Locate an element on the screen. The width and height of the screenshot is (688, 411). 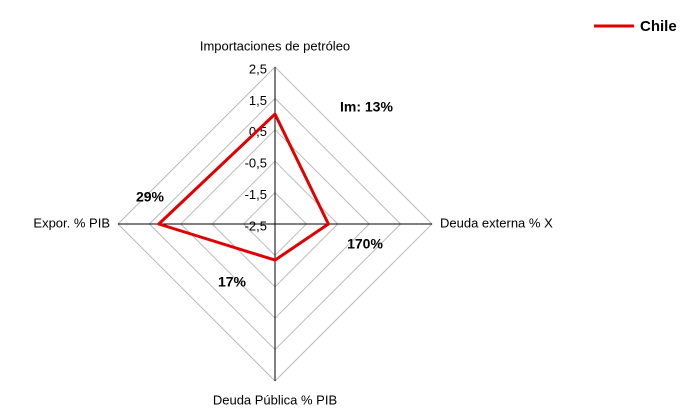
tick-label: -0,5 is located at coordinates (256, 163).